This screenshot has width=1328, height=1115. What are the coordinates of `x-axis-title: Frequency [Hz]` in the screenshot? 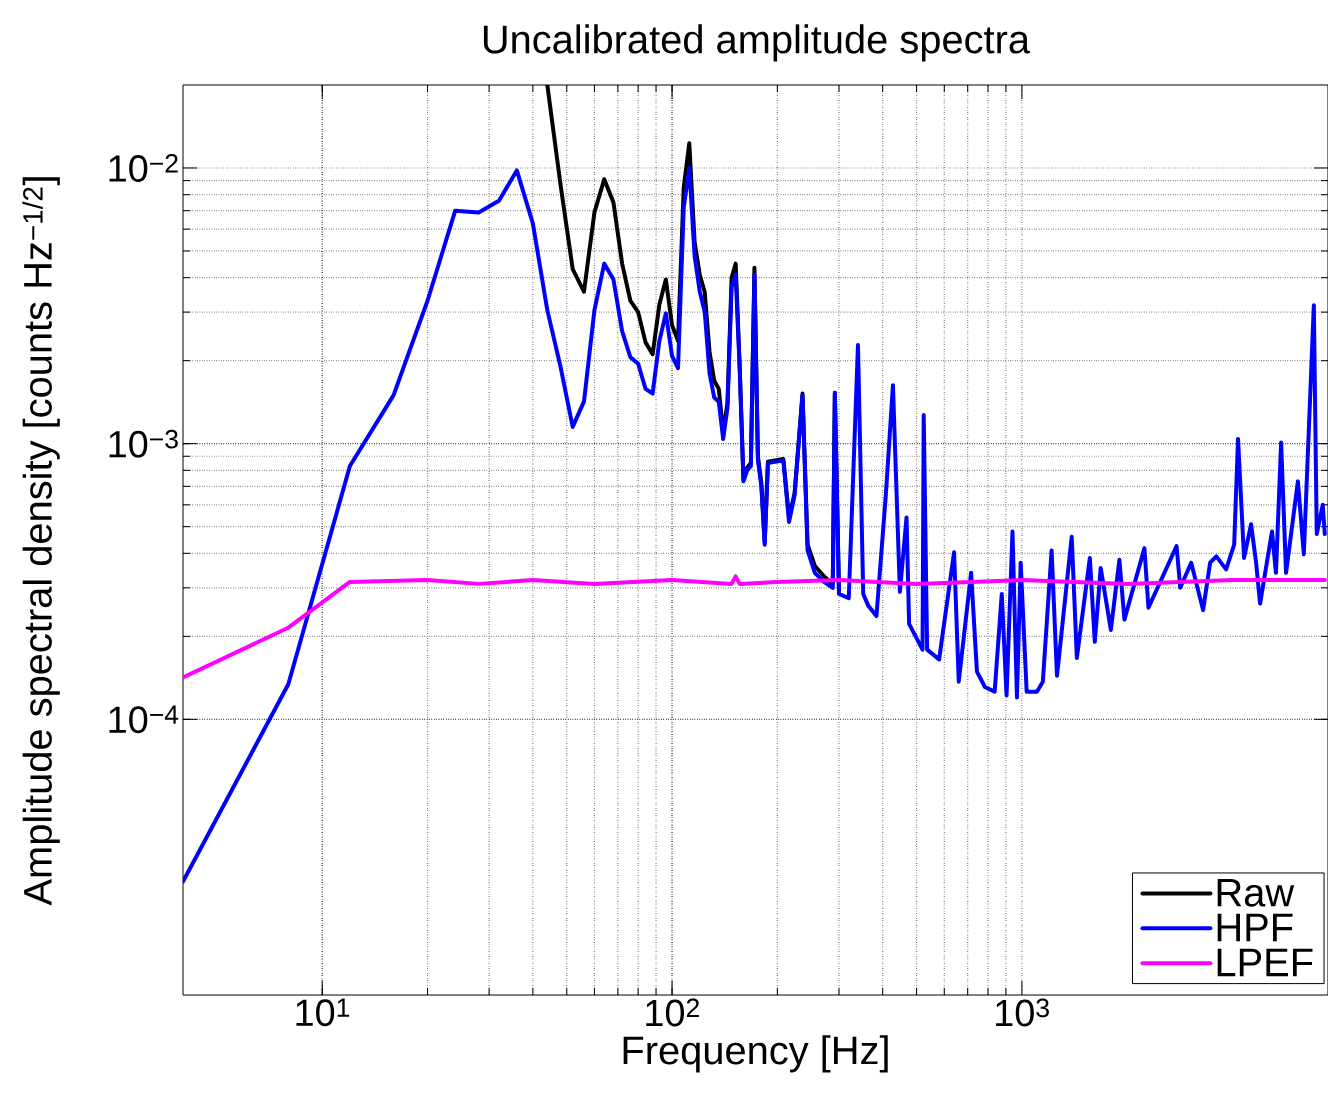 It's located at (755, 1054).